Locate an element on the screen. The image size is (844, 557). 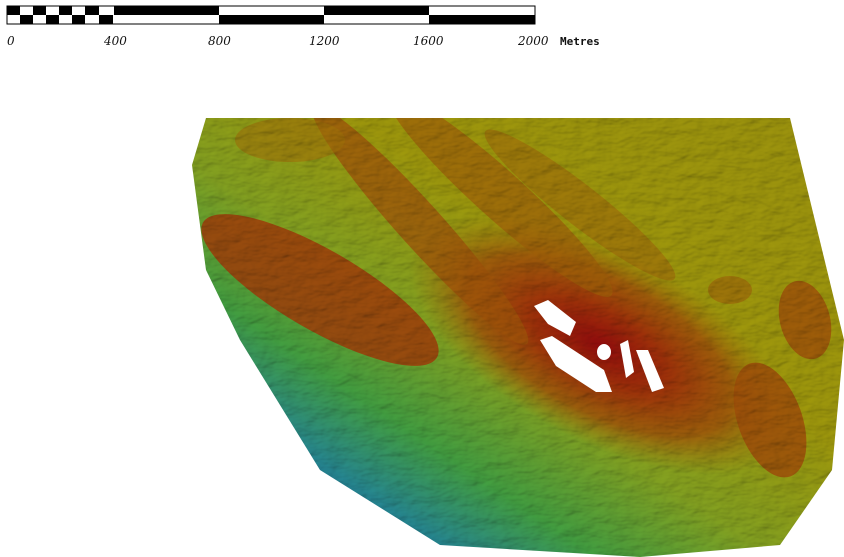
scale-tick-label: 1600 is located at coordinates (428, 41).